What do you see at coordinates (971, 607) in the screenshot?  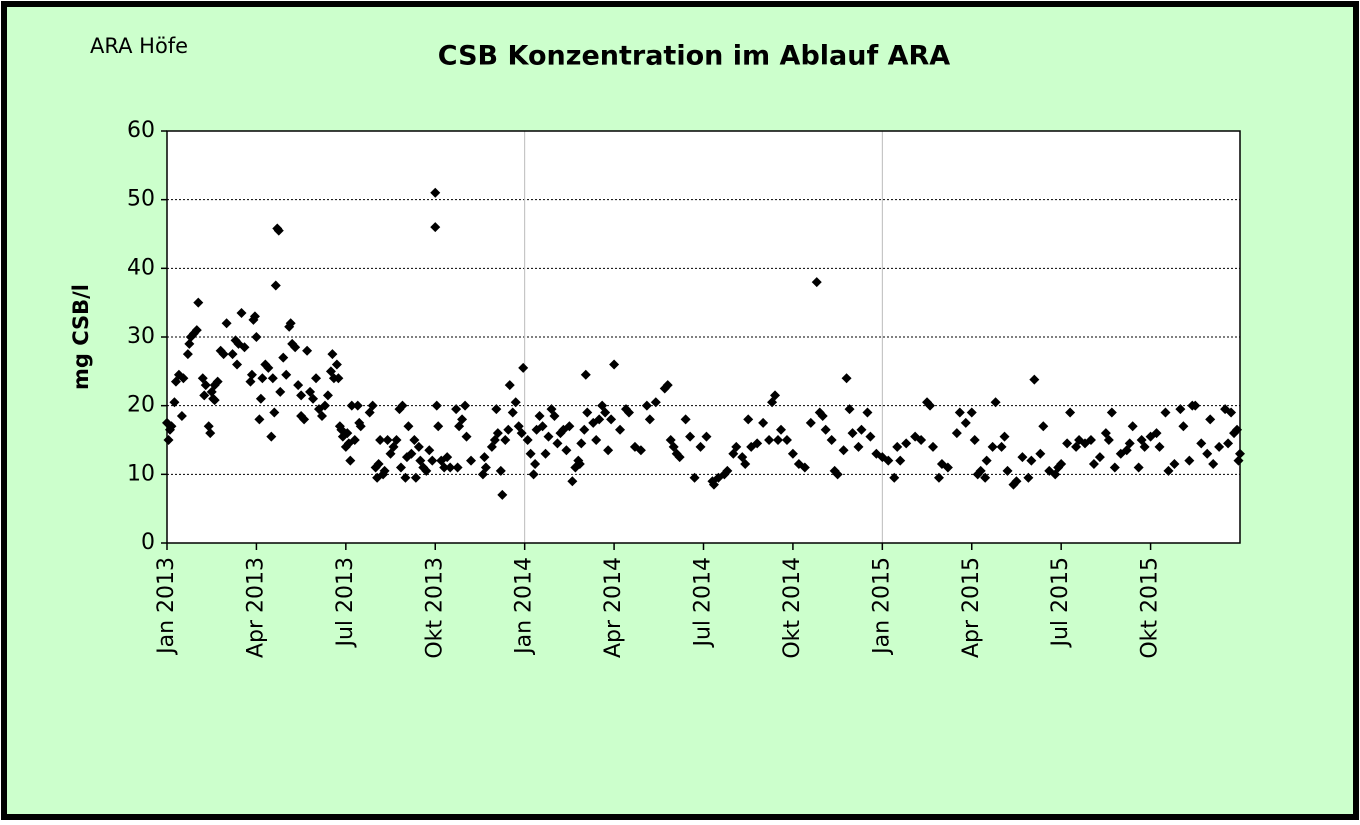 I see `x-tick-label: Apr 2015` at bounding box center [971, 607].